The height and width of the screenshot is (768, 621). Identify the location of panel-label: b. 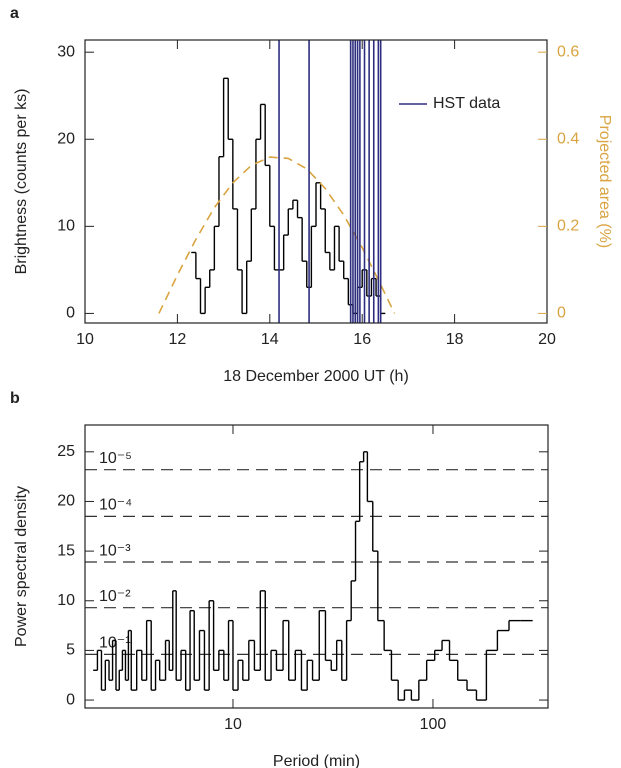
(15, 398).